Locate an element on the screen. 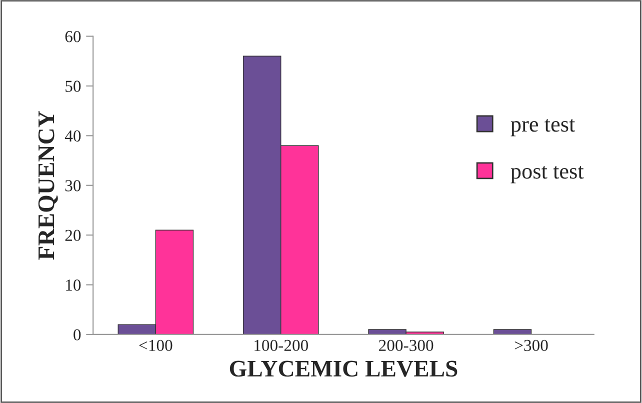 The width and height of the screenshot is (642, 403). x-tick-label: >300 is located at coordinates (531, 346).